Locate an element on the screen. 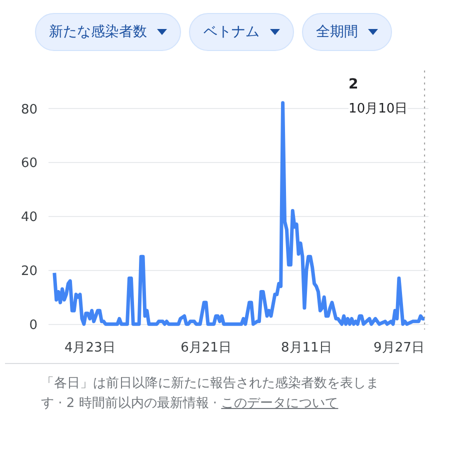 The width and height of the screenshot is (450, 449). text: ベトナム is located at coordinates (241, 32).